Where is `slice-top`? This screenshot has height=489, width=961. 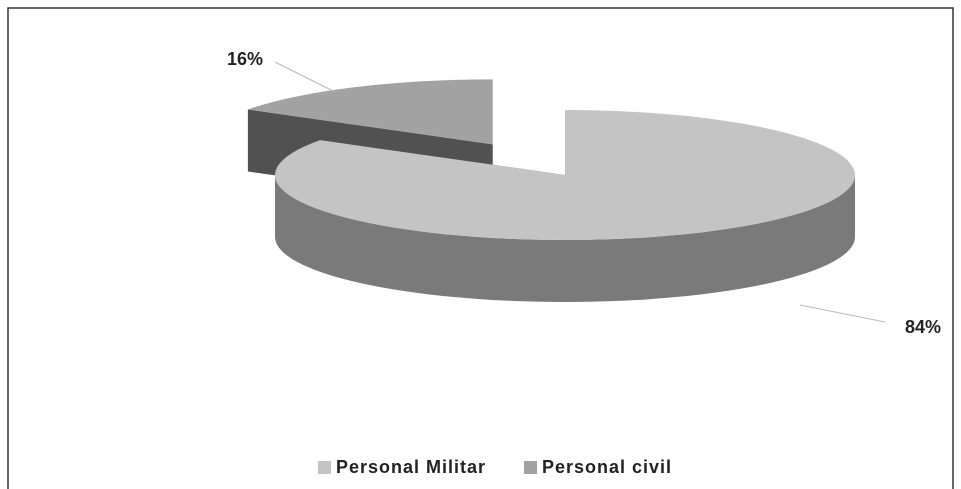 slice-top is located at coordinates (370, 112).